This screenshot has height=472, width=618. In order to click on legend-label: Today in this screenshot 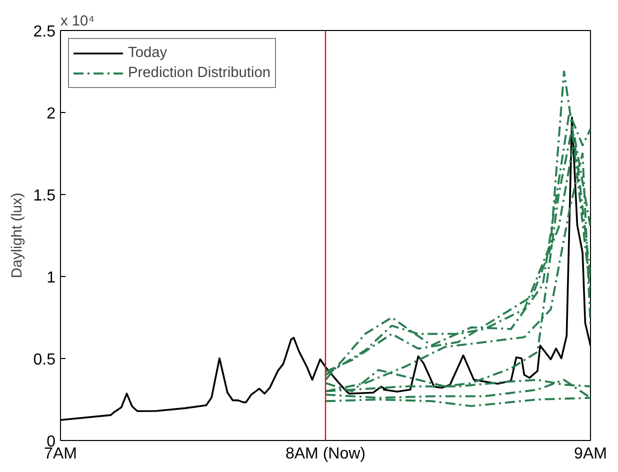, I will do `click(148, 53)`.